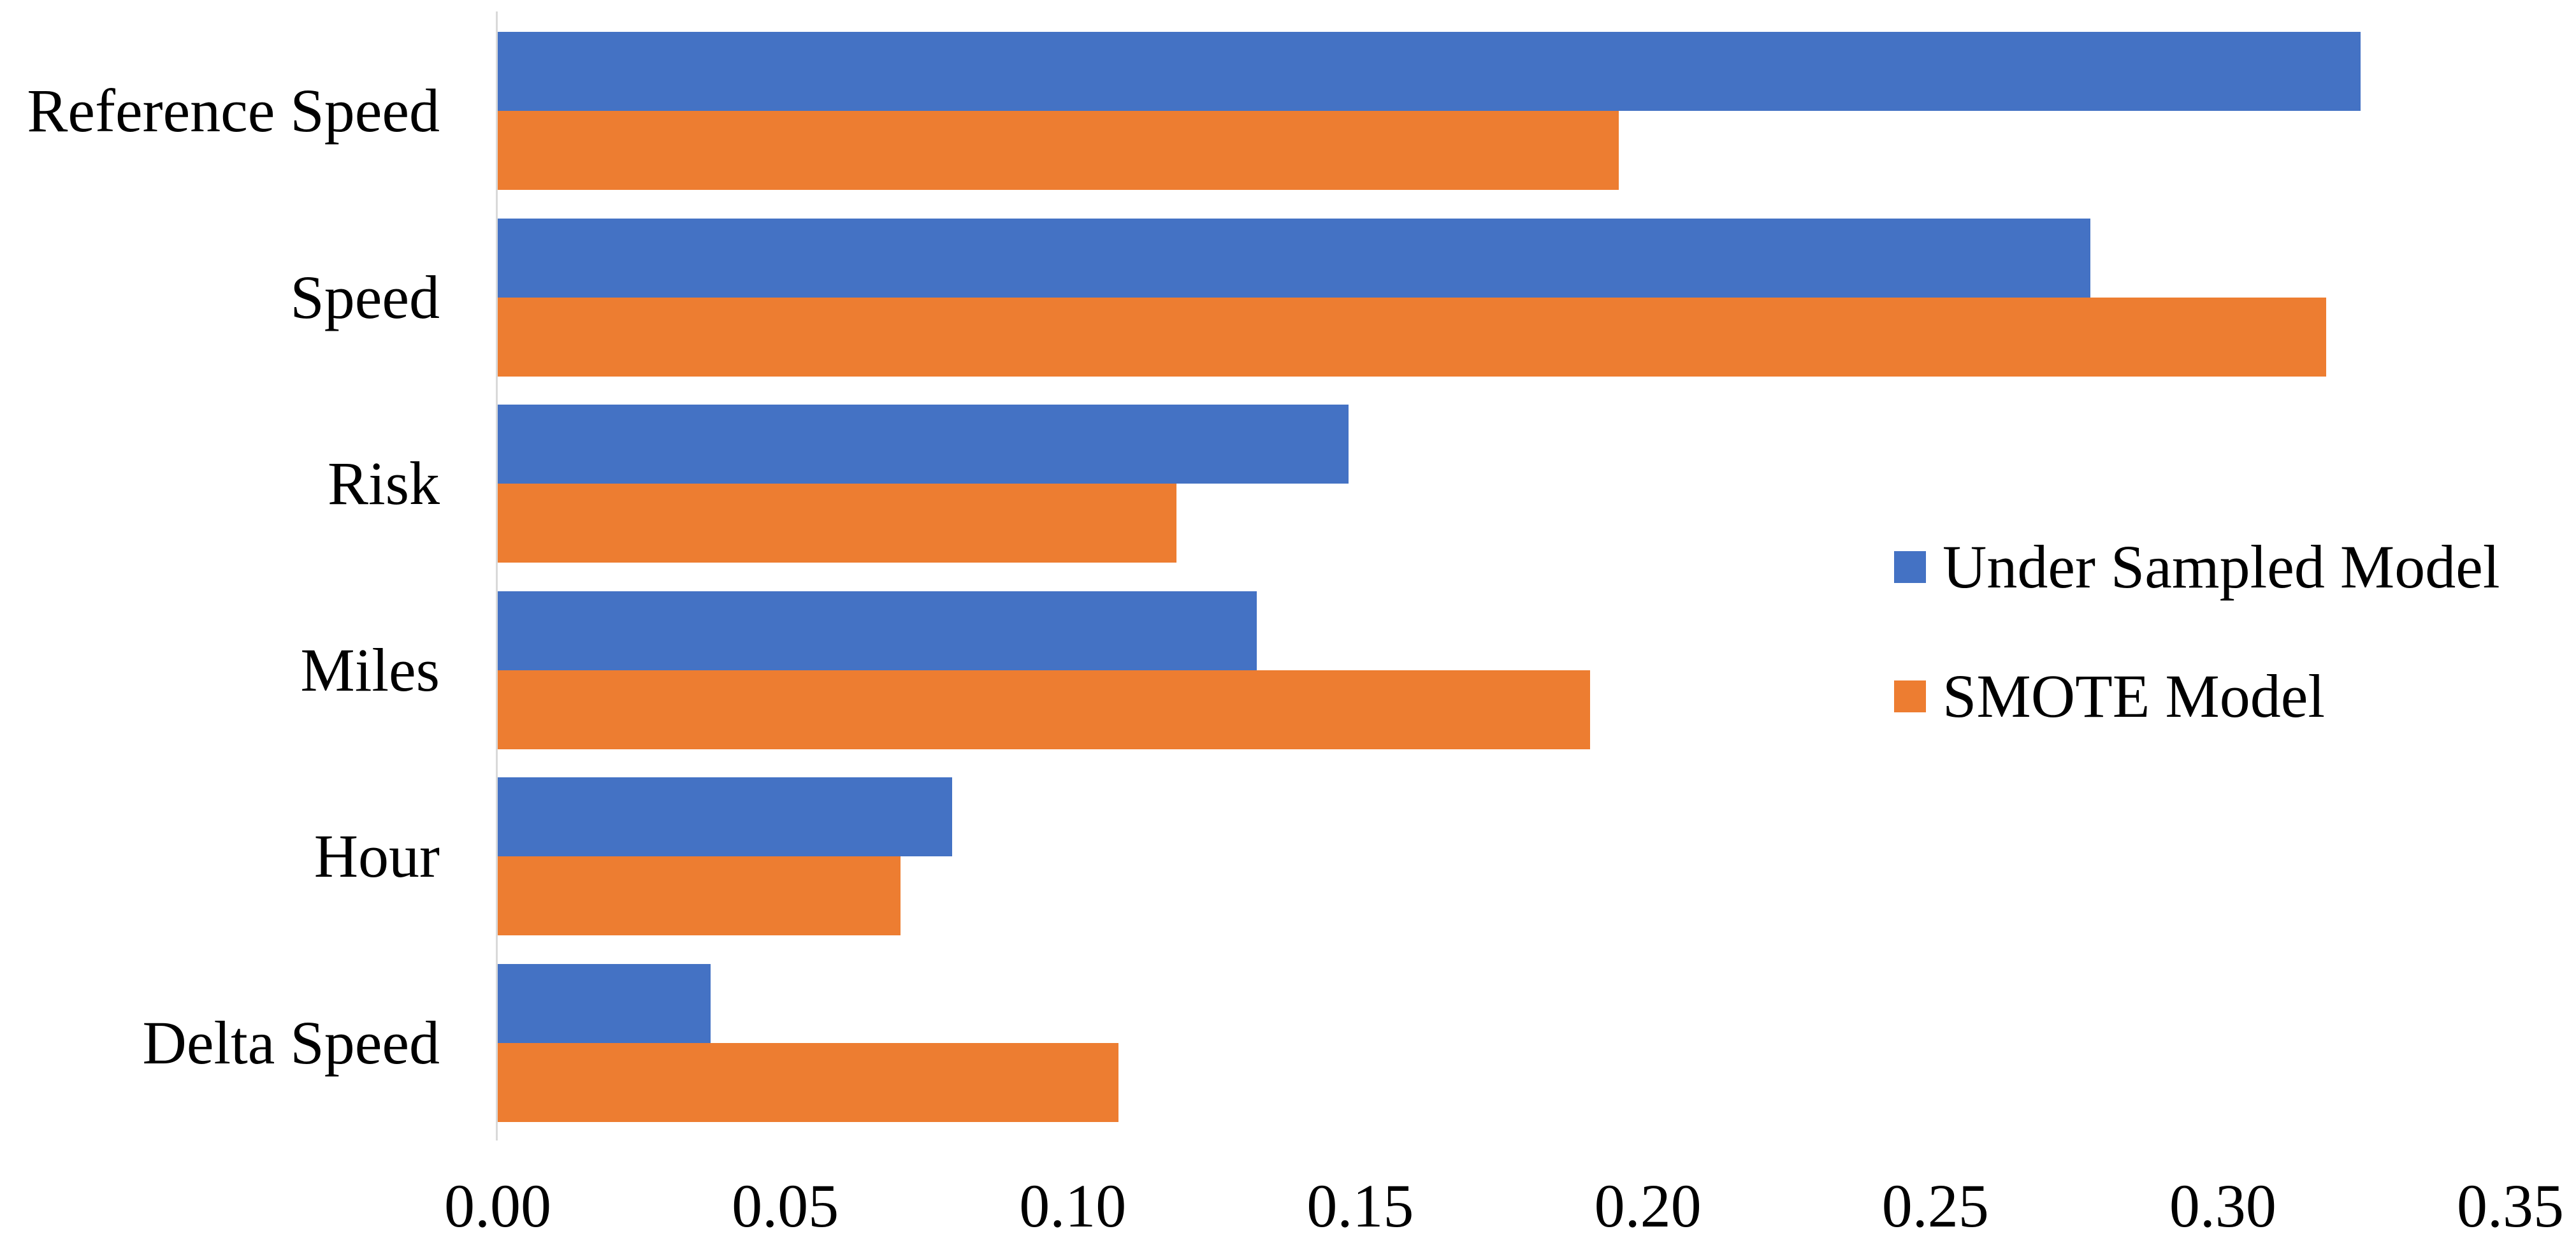 The image size is (2576, 1252). I want to click on y-axis-line, so click(497, 575).